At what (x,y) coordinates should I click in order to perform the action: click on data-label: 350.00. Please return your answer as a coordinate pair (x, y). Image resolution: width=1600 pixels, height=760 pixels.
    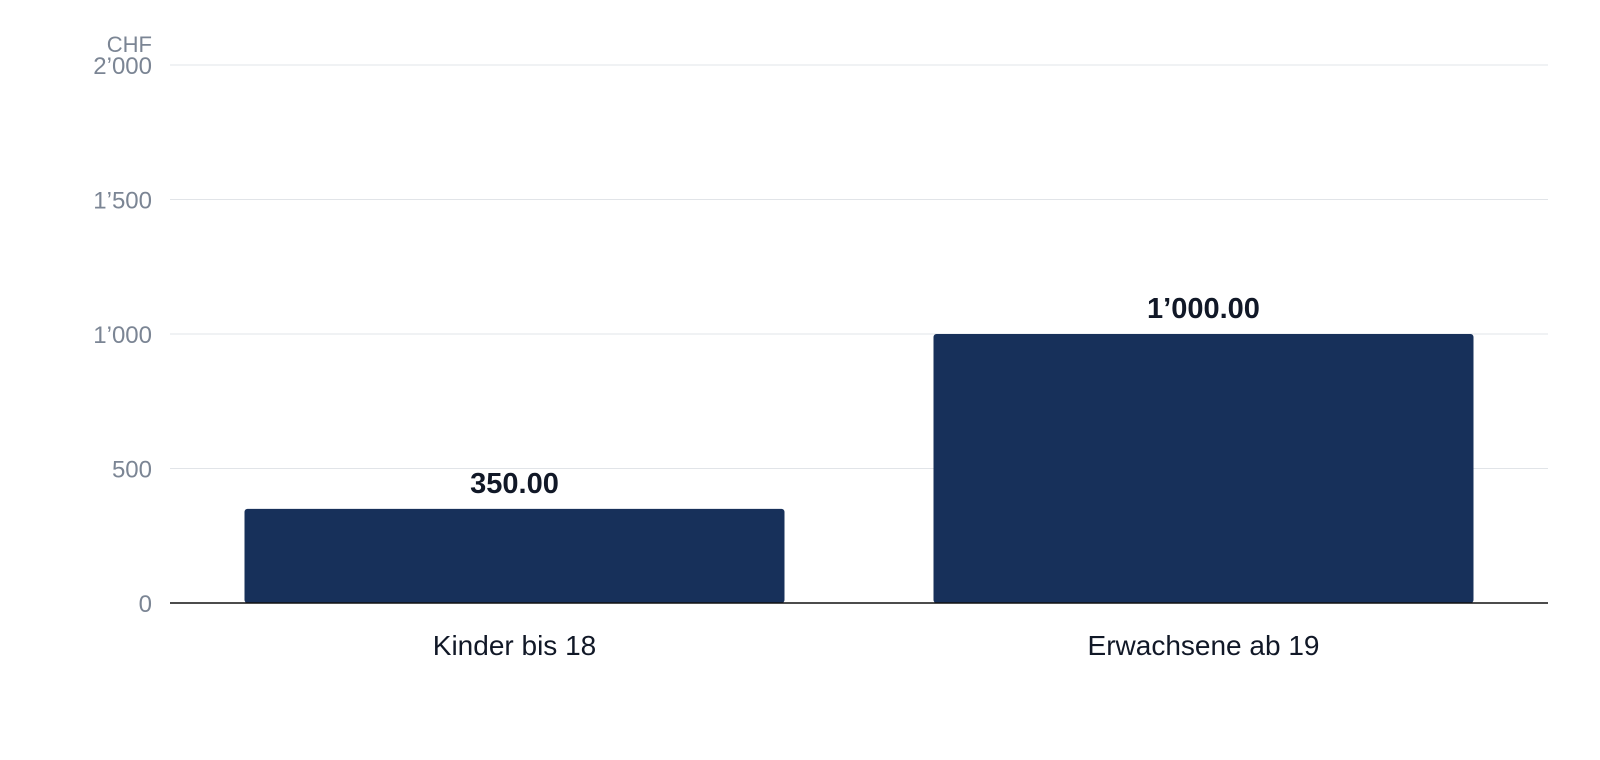
    Looking at the image, I should click on (514, 484).